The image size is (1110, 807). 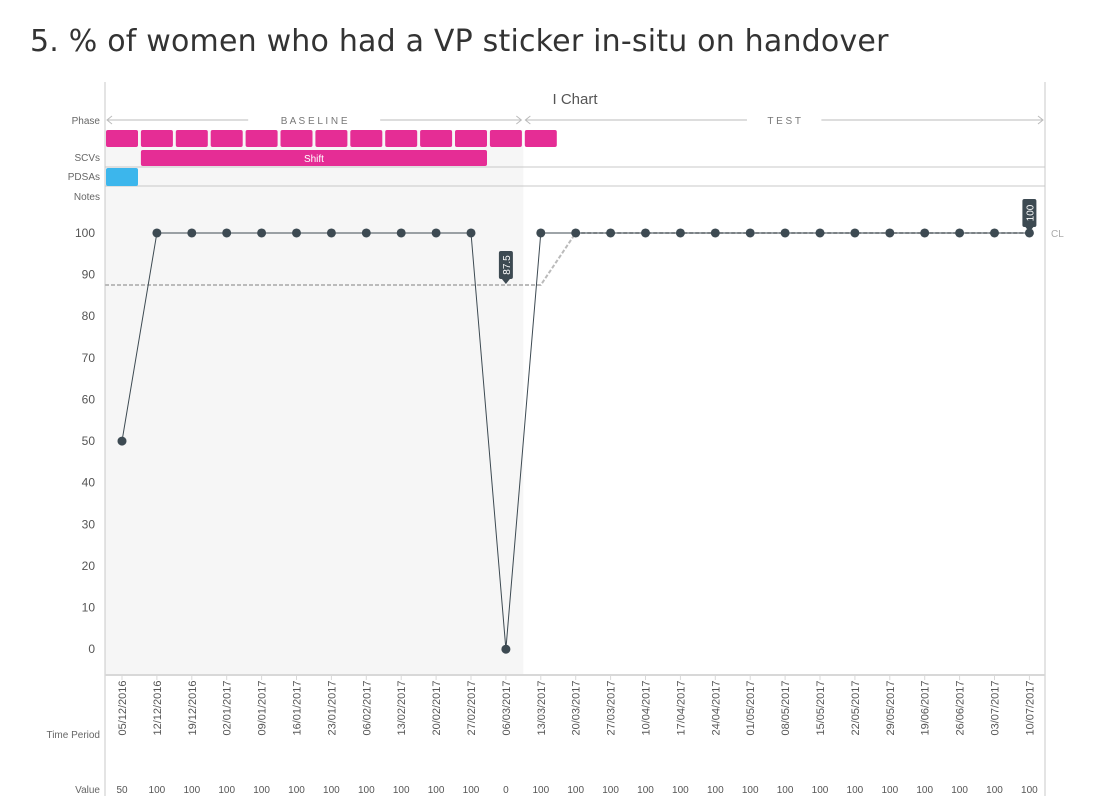 What do you see at coordinates (87, 158) in the screenshot?
I see `scv-row-label: SCVs` at bounding box center [87, 158].